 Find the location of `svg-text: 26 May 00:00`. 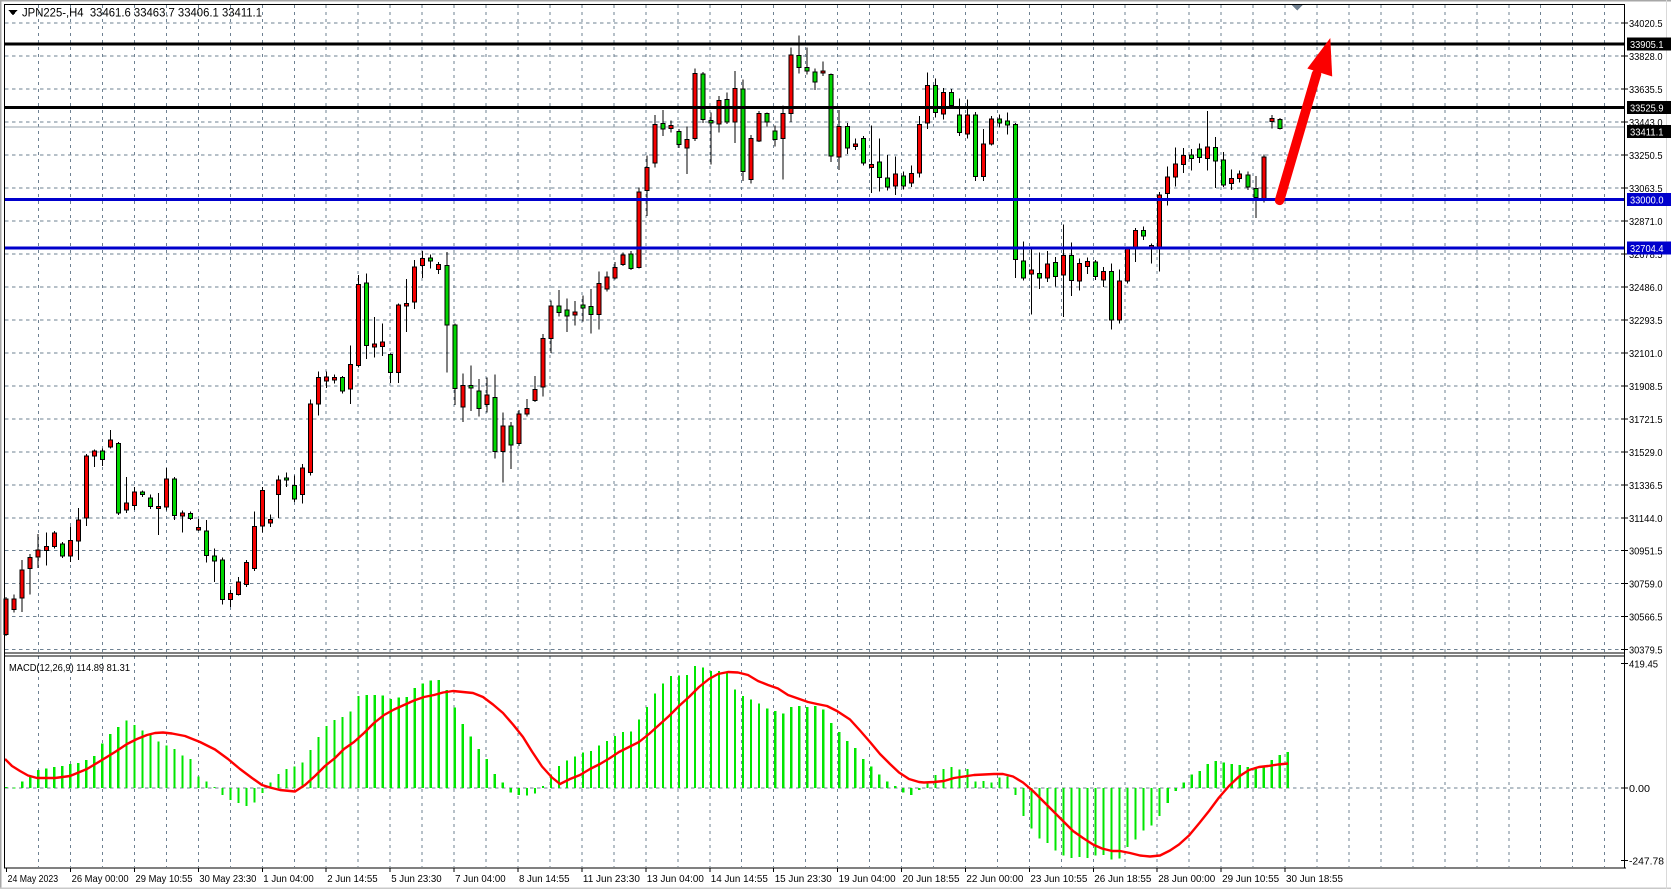

svg-text: 26 May 00:00 is located at coordinates (100, 879).